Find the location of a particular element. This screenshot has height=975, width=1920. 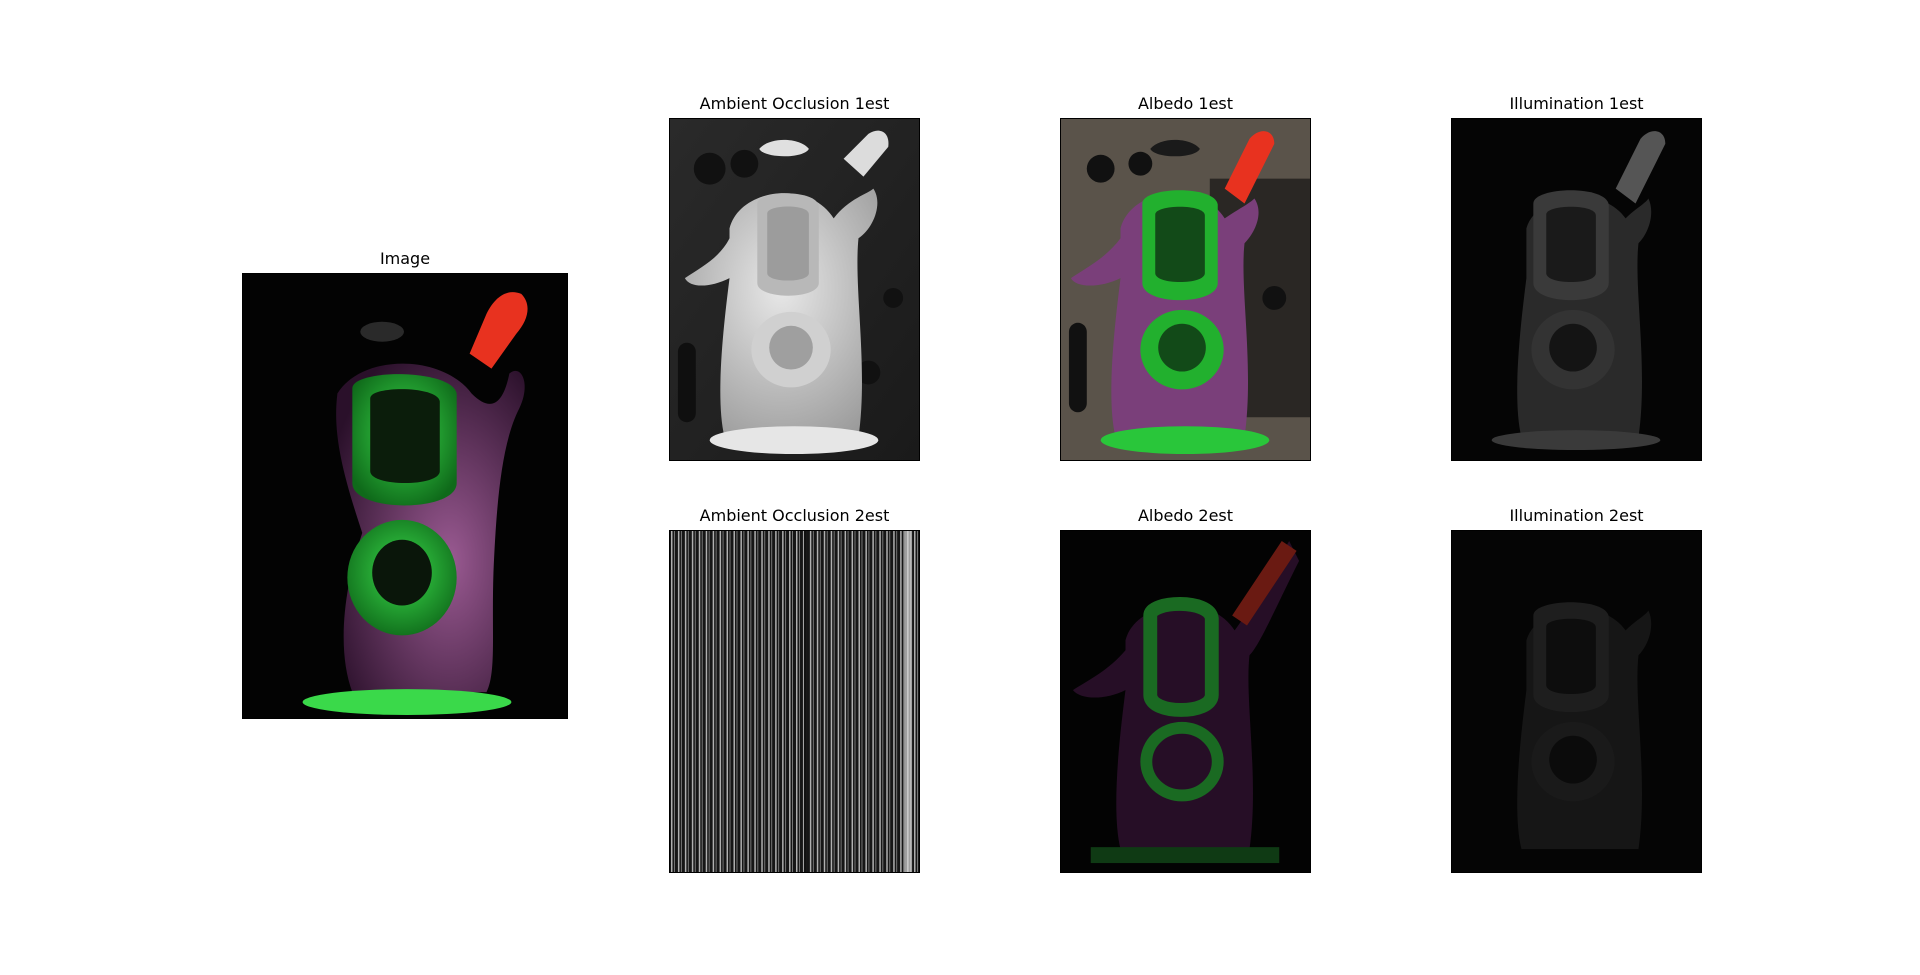

albedo-figurine is located at coordinates (1185, 289).